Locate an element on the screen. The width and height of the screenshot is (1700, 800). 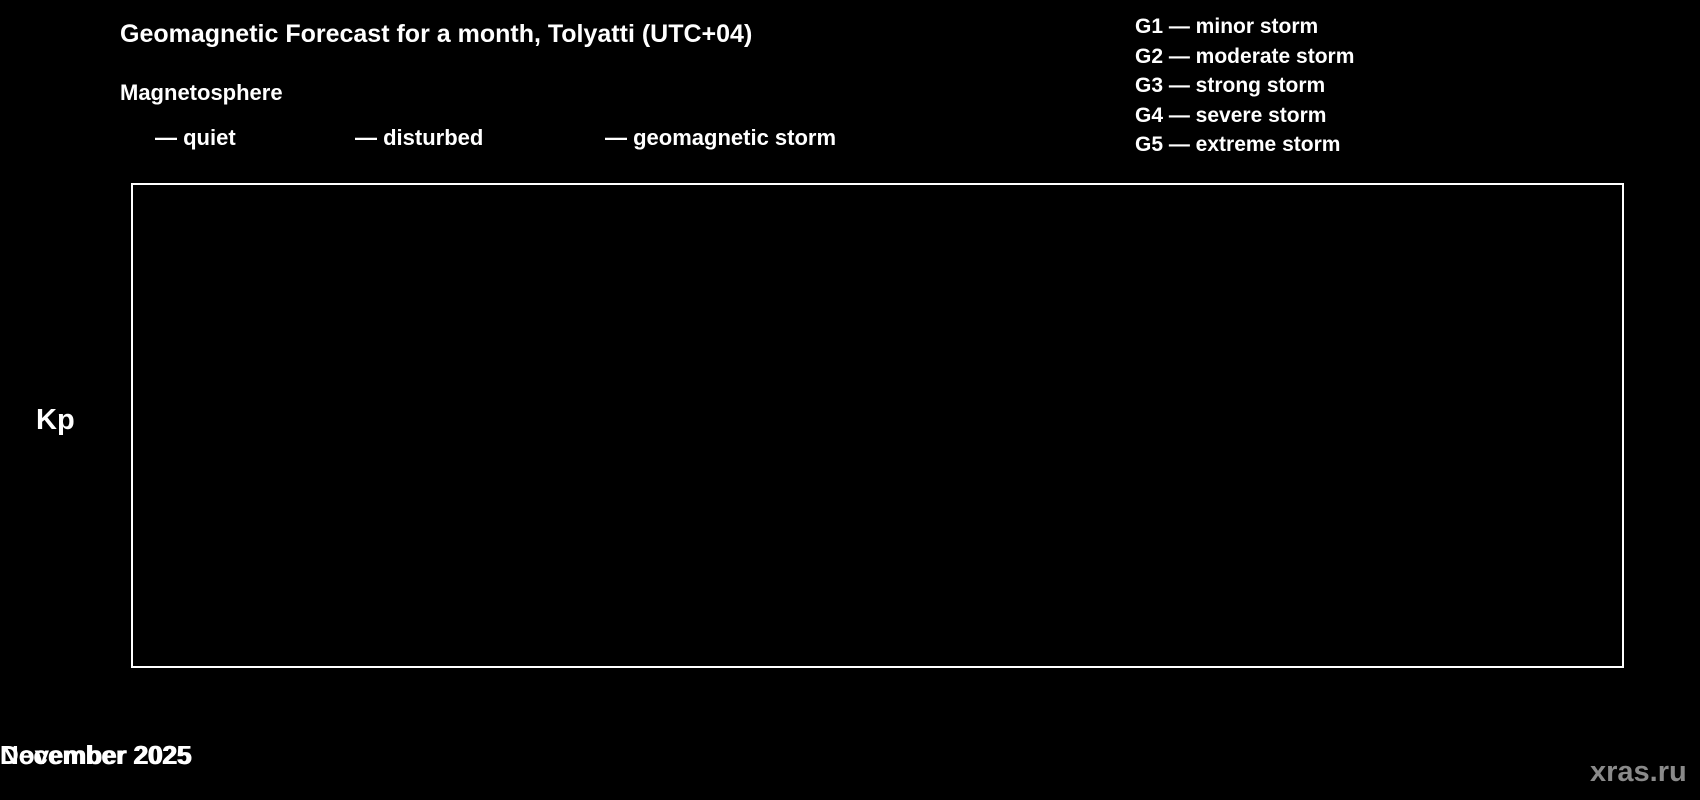
storm-scale-g4: G4 — severe storm is located at coordinates (1231, 115).